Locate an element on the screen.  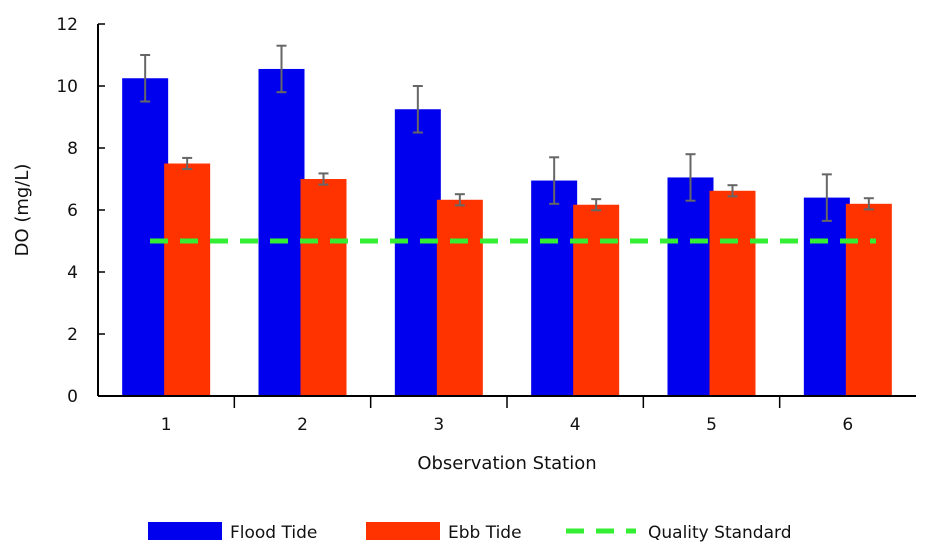
legend-swatch-flood-tide is located at coordinates (185, 531).